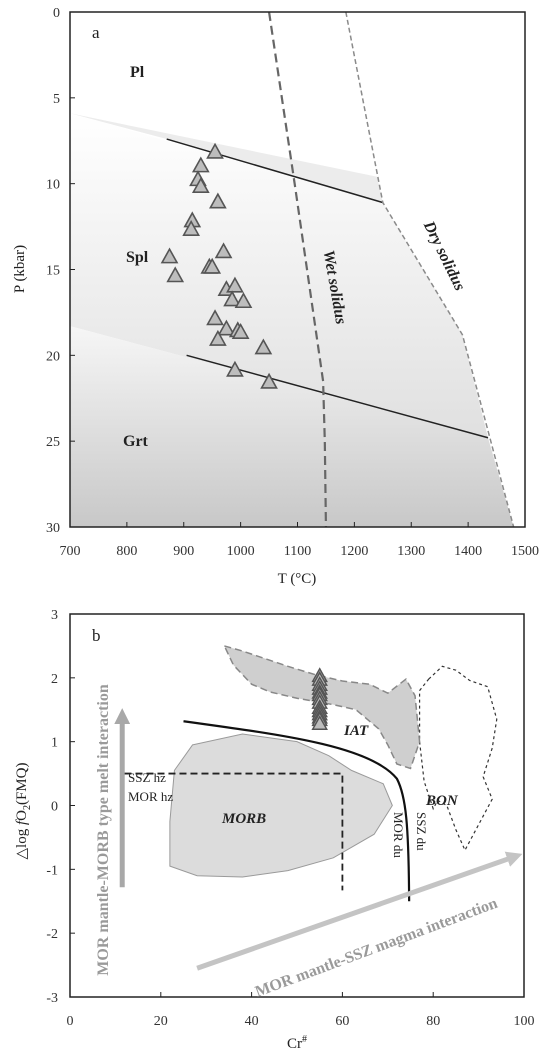 The image size is (550, 1058). What do you see at coordinates (56, 13) in the screenshot?
I see `a-y-tick-label: 0` at bounding box center [56, 13].